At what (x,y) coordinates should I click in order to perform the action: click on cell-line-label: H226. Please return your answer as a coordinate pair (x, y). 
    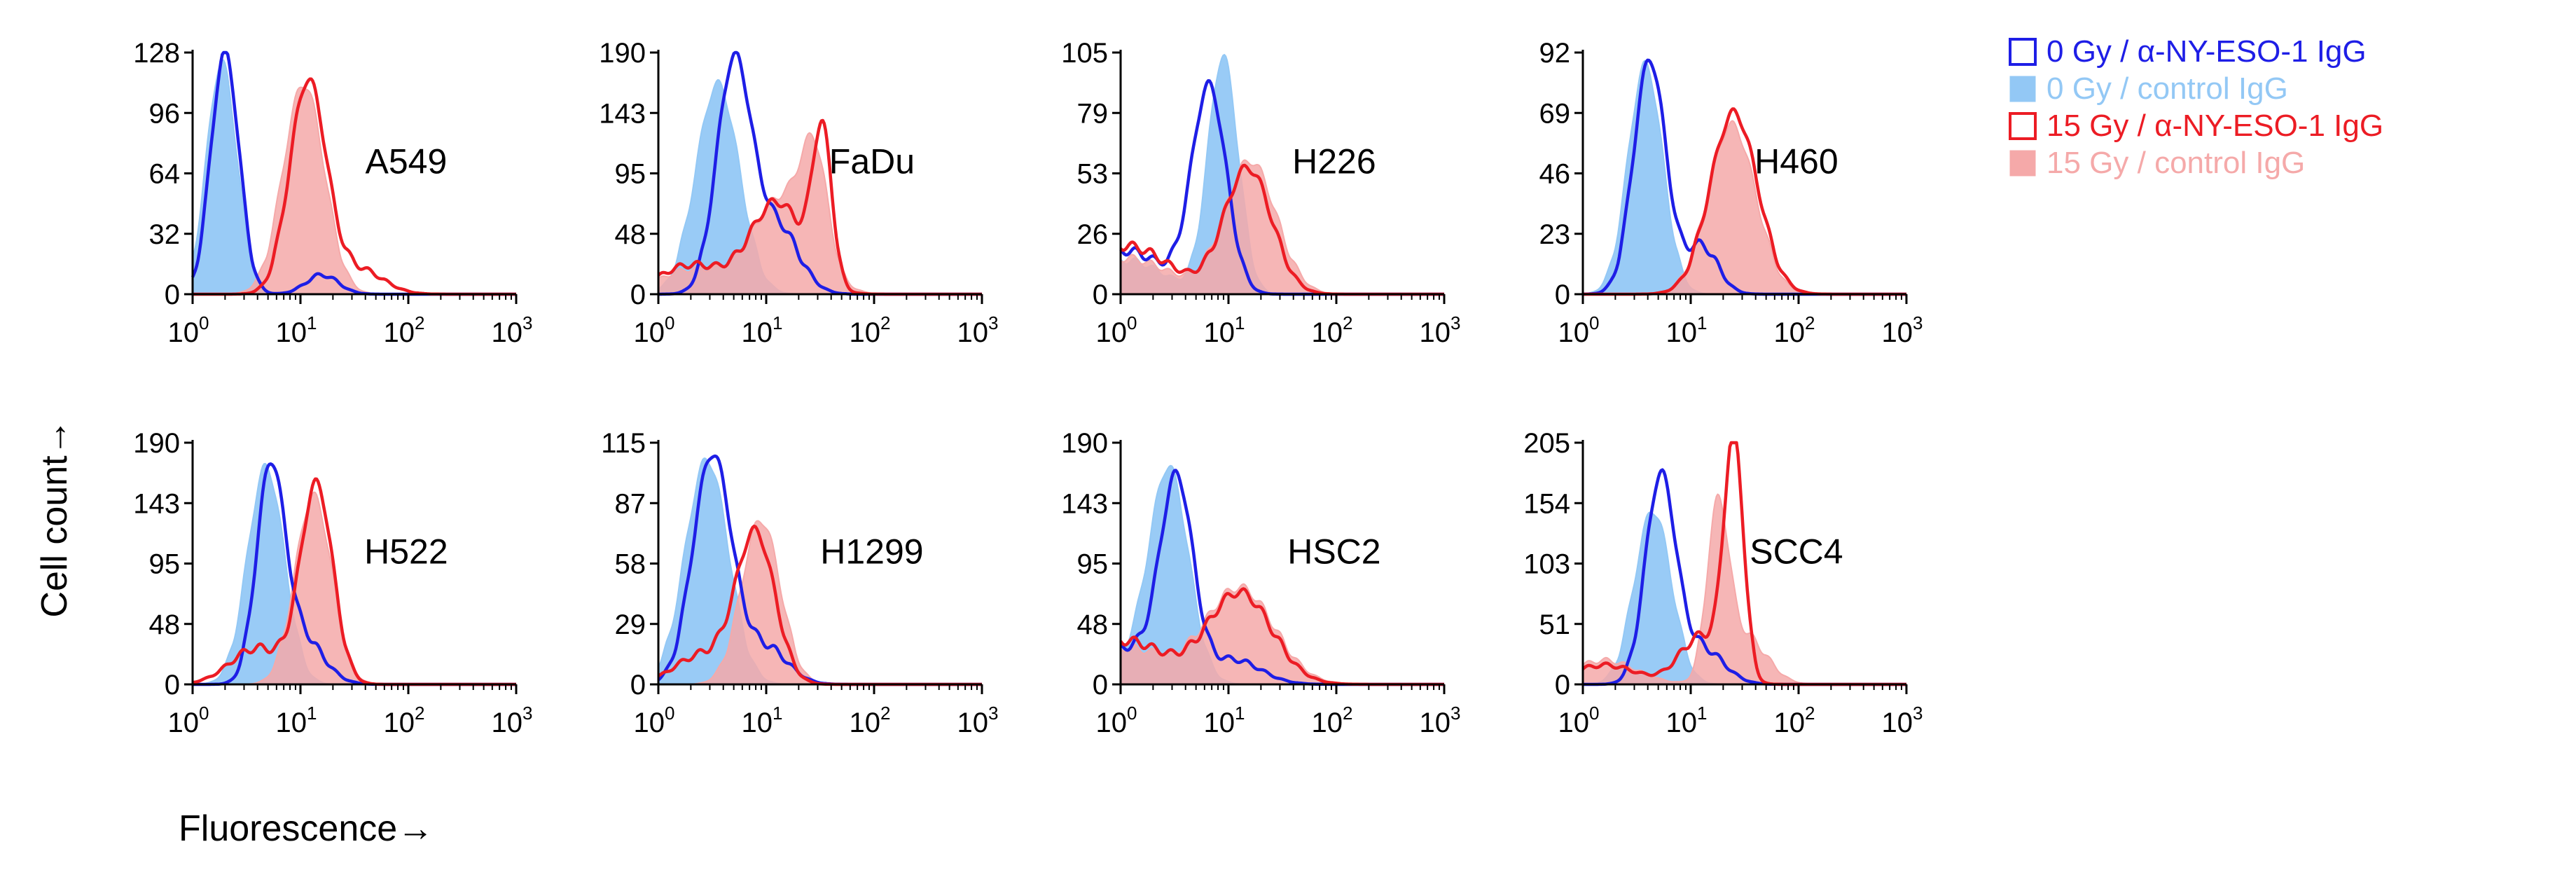
    Looking at the image, I should click on (1334, 161).